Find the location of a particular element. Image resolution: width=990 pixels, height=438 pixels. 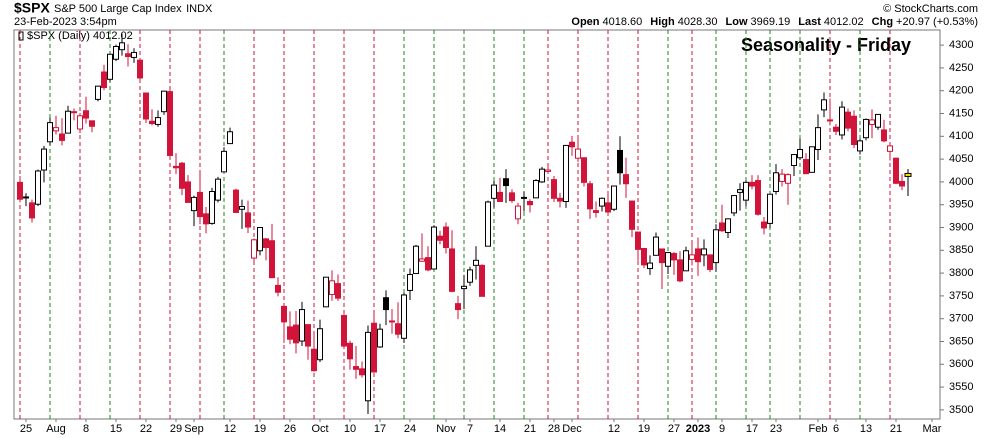

x-tick-label: 8 is located at coordinates (86, 429).